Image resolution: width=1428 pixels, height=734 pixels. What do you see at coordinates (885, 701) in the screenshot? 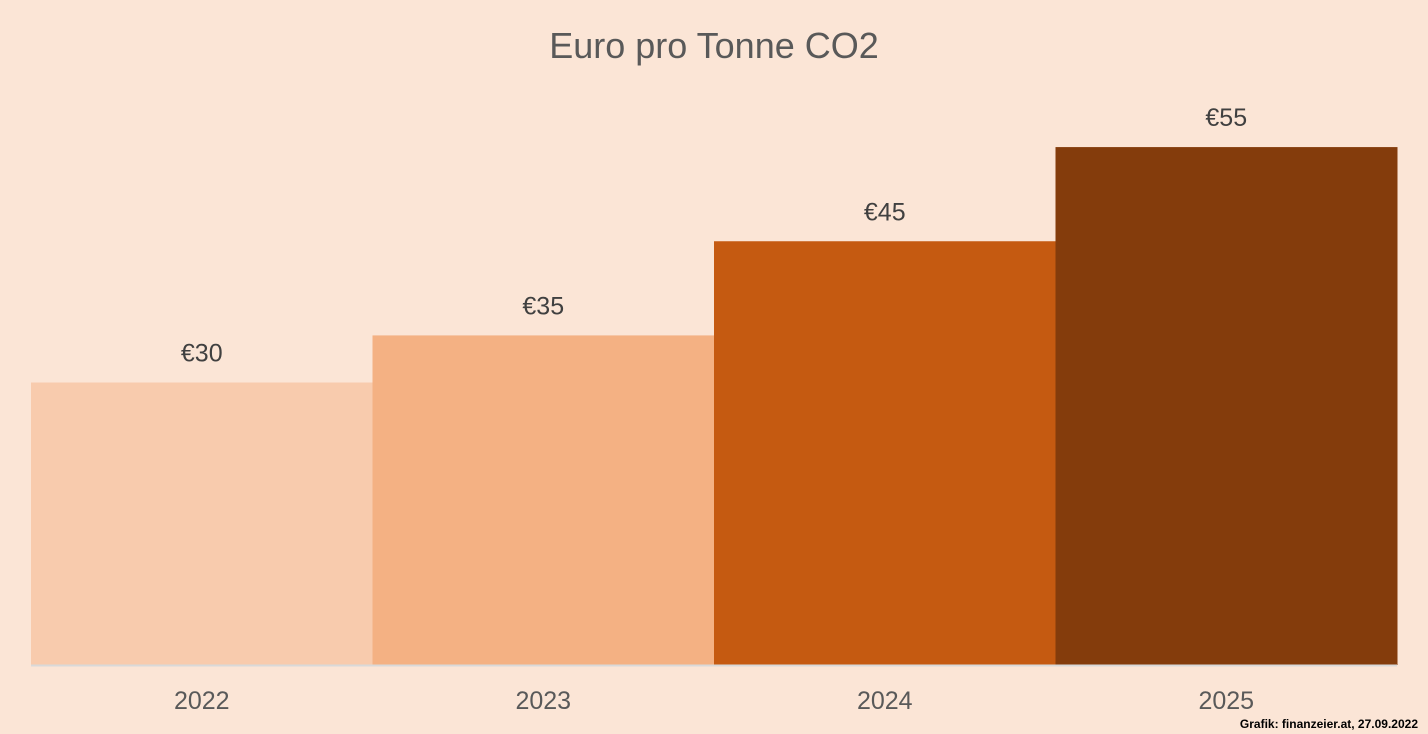
I see `x-tick-label-2024: 2024` at bounding box center [885, 701].